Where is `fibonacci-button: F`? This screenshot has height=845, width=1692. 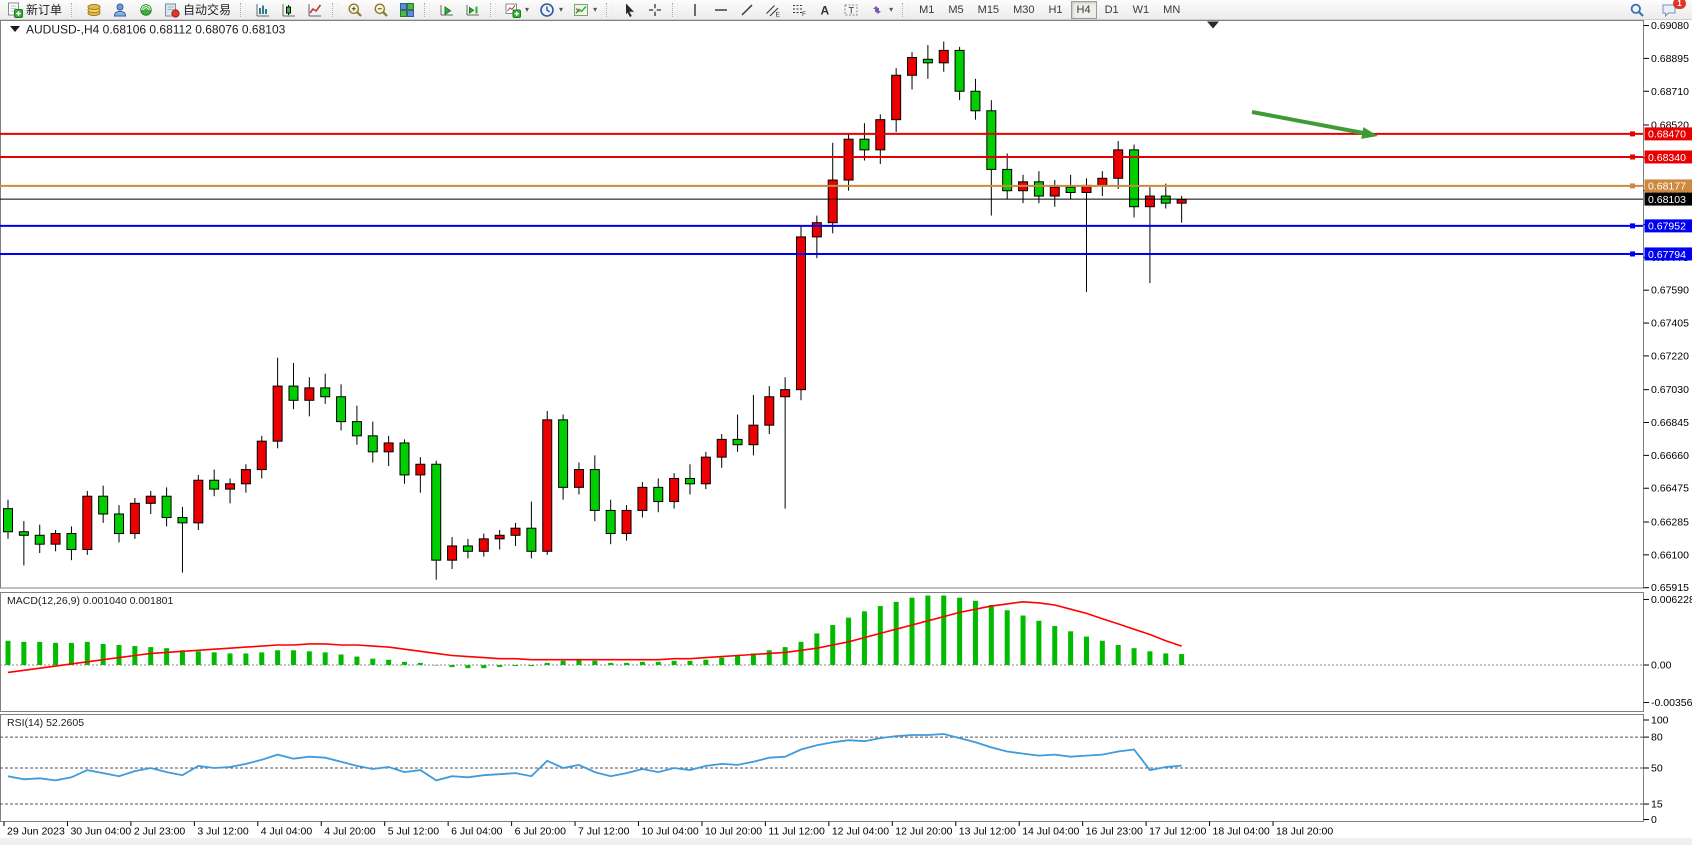
fibonacci-button: F is located at coordinates (799, 10).